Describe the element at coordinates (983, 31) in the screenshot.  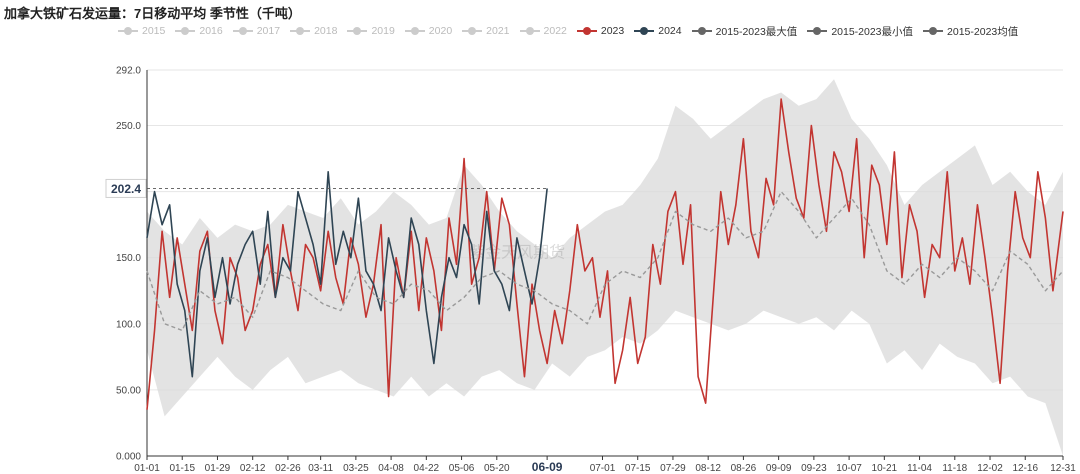
I see `legend-label: 2015-2023均值` at that location.